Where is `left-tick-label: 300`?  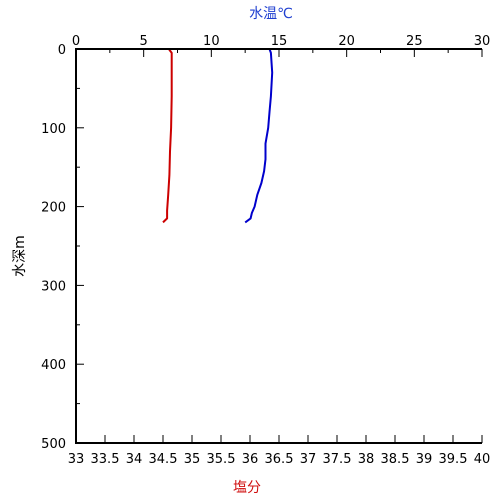 left-tick-label: 300 is located at coordinates (53, 286).